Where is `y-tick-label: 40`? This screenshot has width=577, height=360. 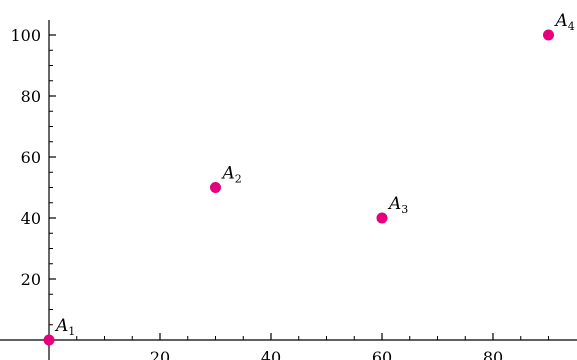
y-tick-label: 40 is located at coordinates (31, 218).